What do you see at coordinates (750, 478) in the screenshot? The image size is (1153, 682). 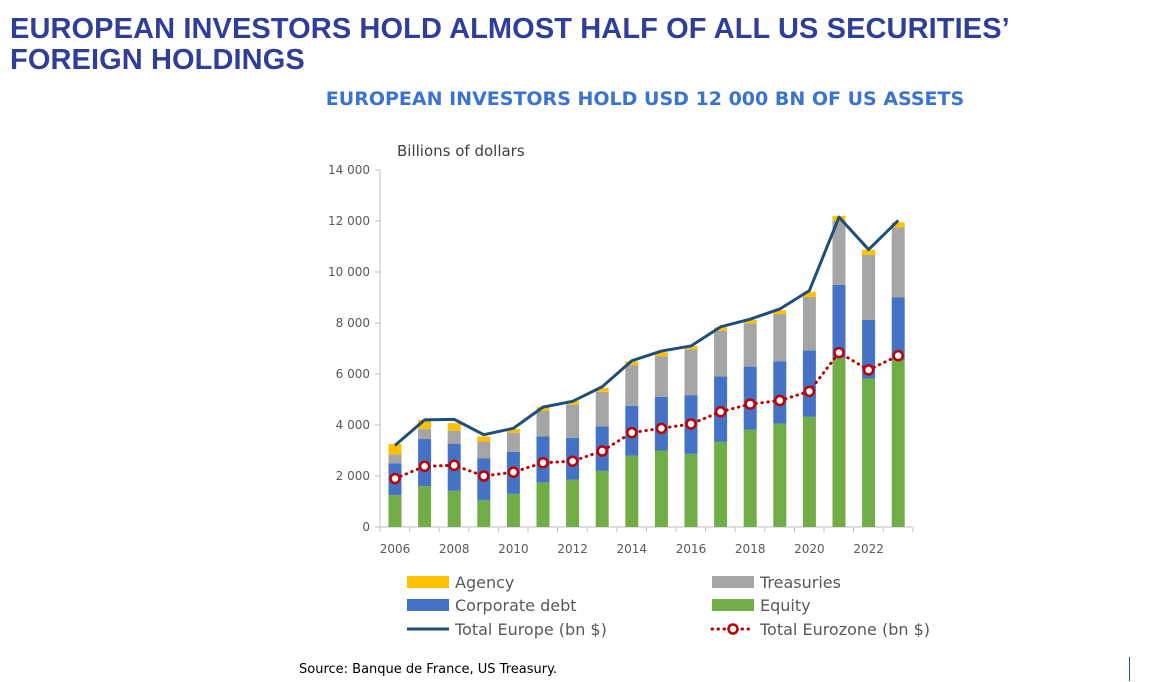 I see `bar-equity-2018` at bounding box center [750, 478].